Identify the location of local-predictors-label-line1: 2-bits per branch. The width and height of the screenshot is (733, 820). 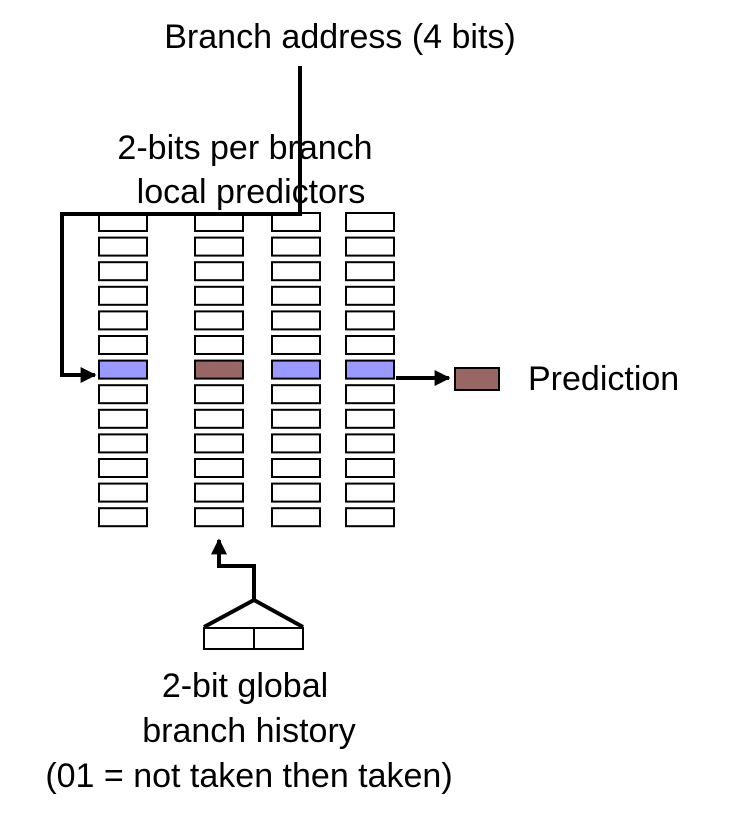
(244, 148).